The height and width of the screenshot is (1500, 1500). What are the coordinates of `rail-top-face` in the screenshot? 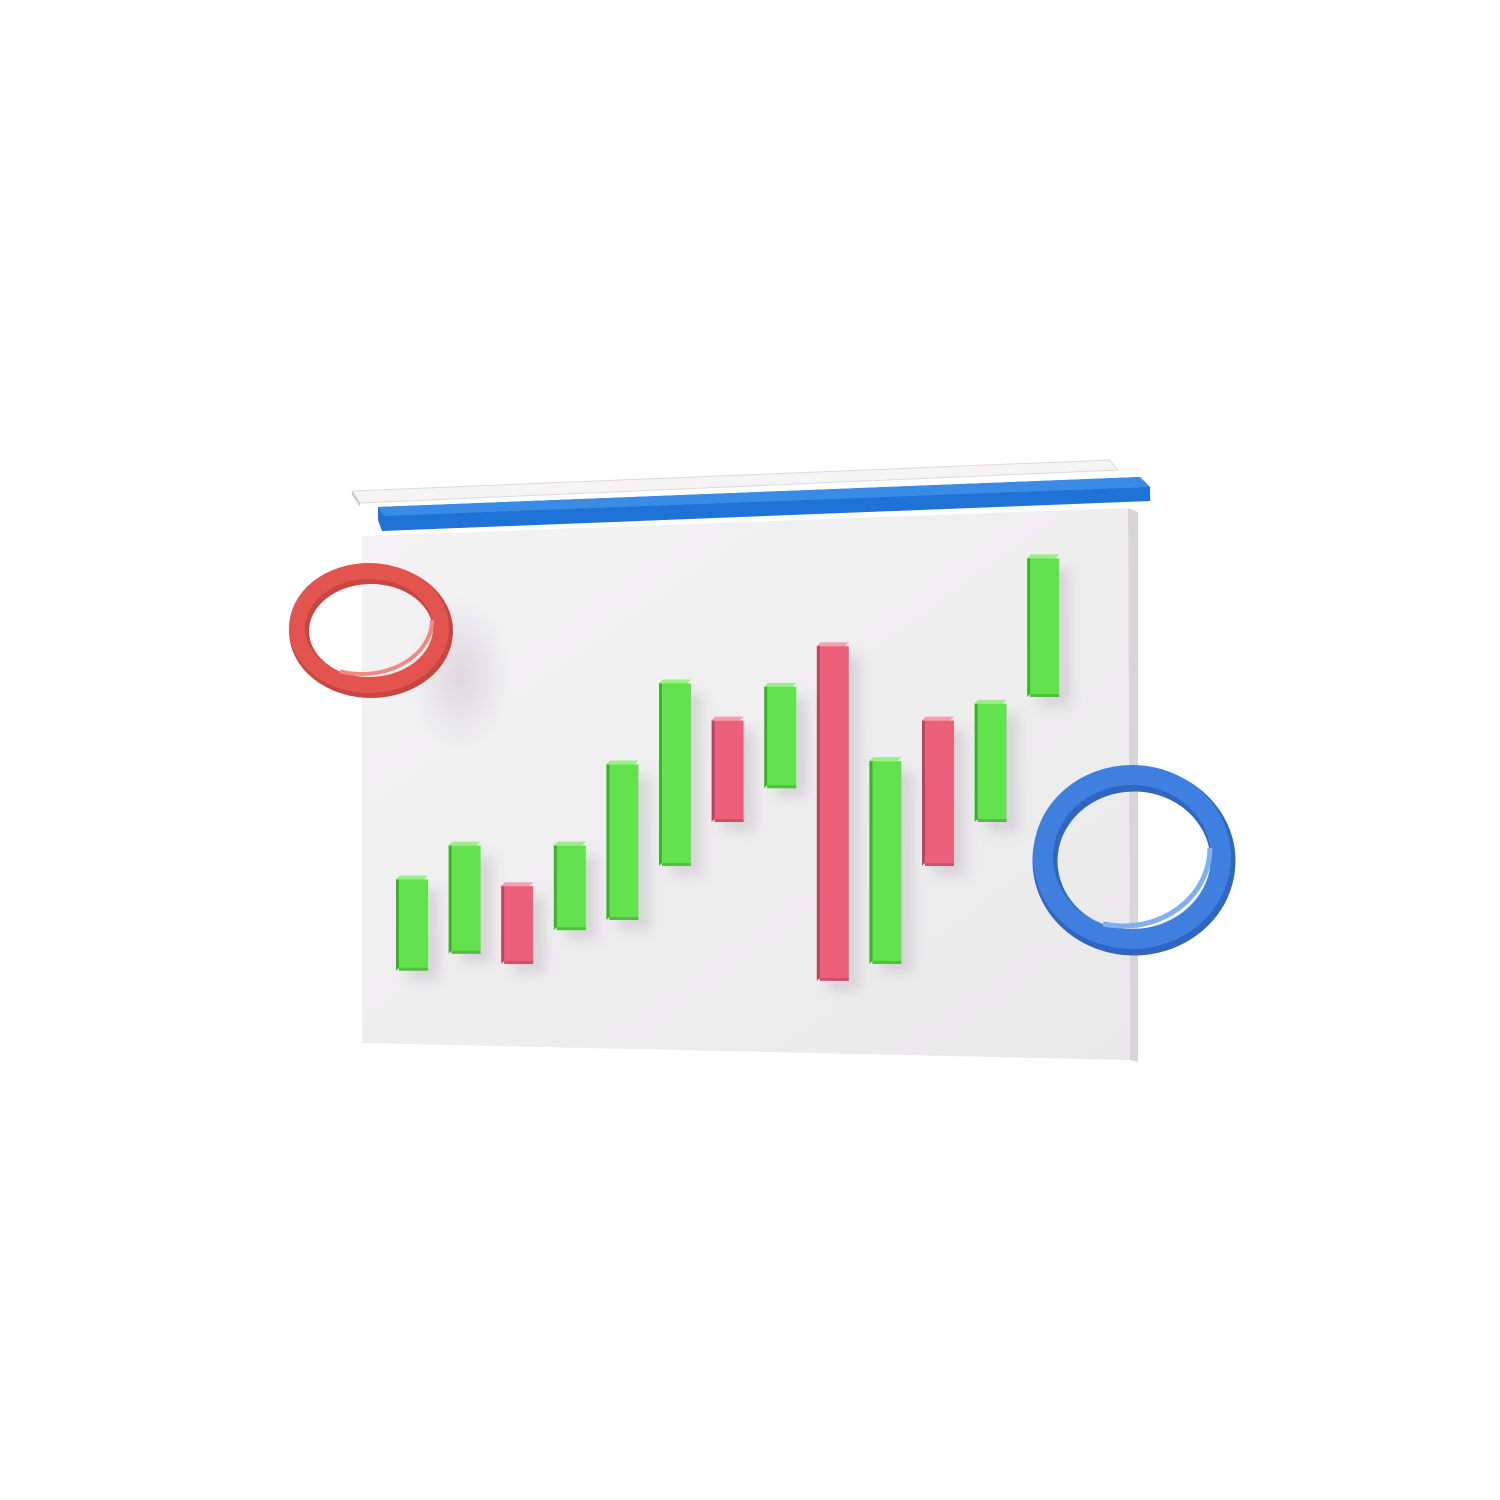 It's located at (735, 481).